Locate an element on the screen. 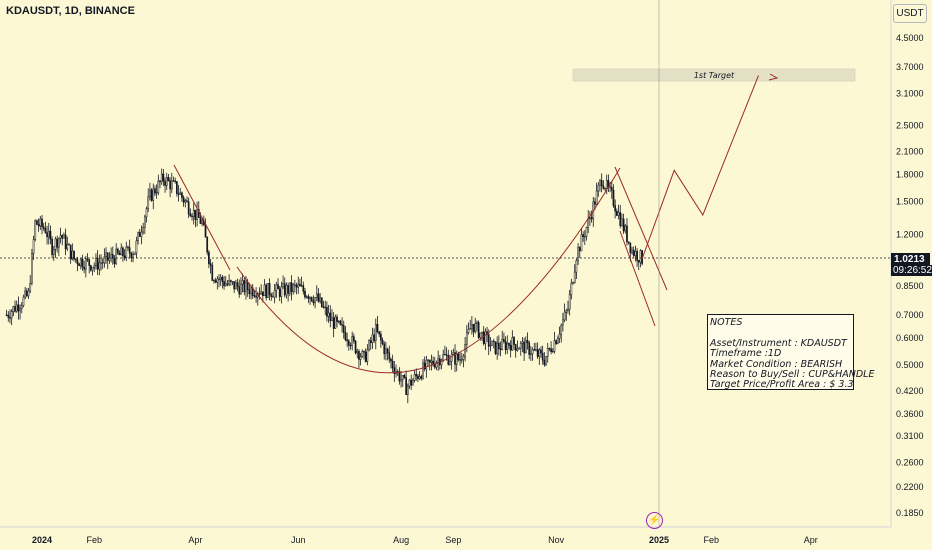 The width and height of the screenshot is (932, 550). notes-line: Timeframe :1D is located at coordinates (746, 354).